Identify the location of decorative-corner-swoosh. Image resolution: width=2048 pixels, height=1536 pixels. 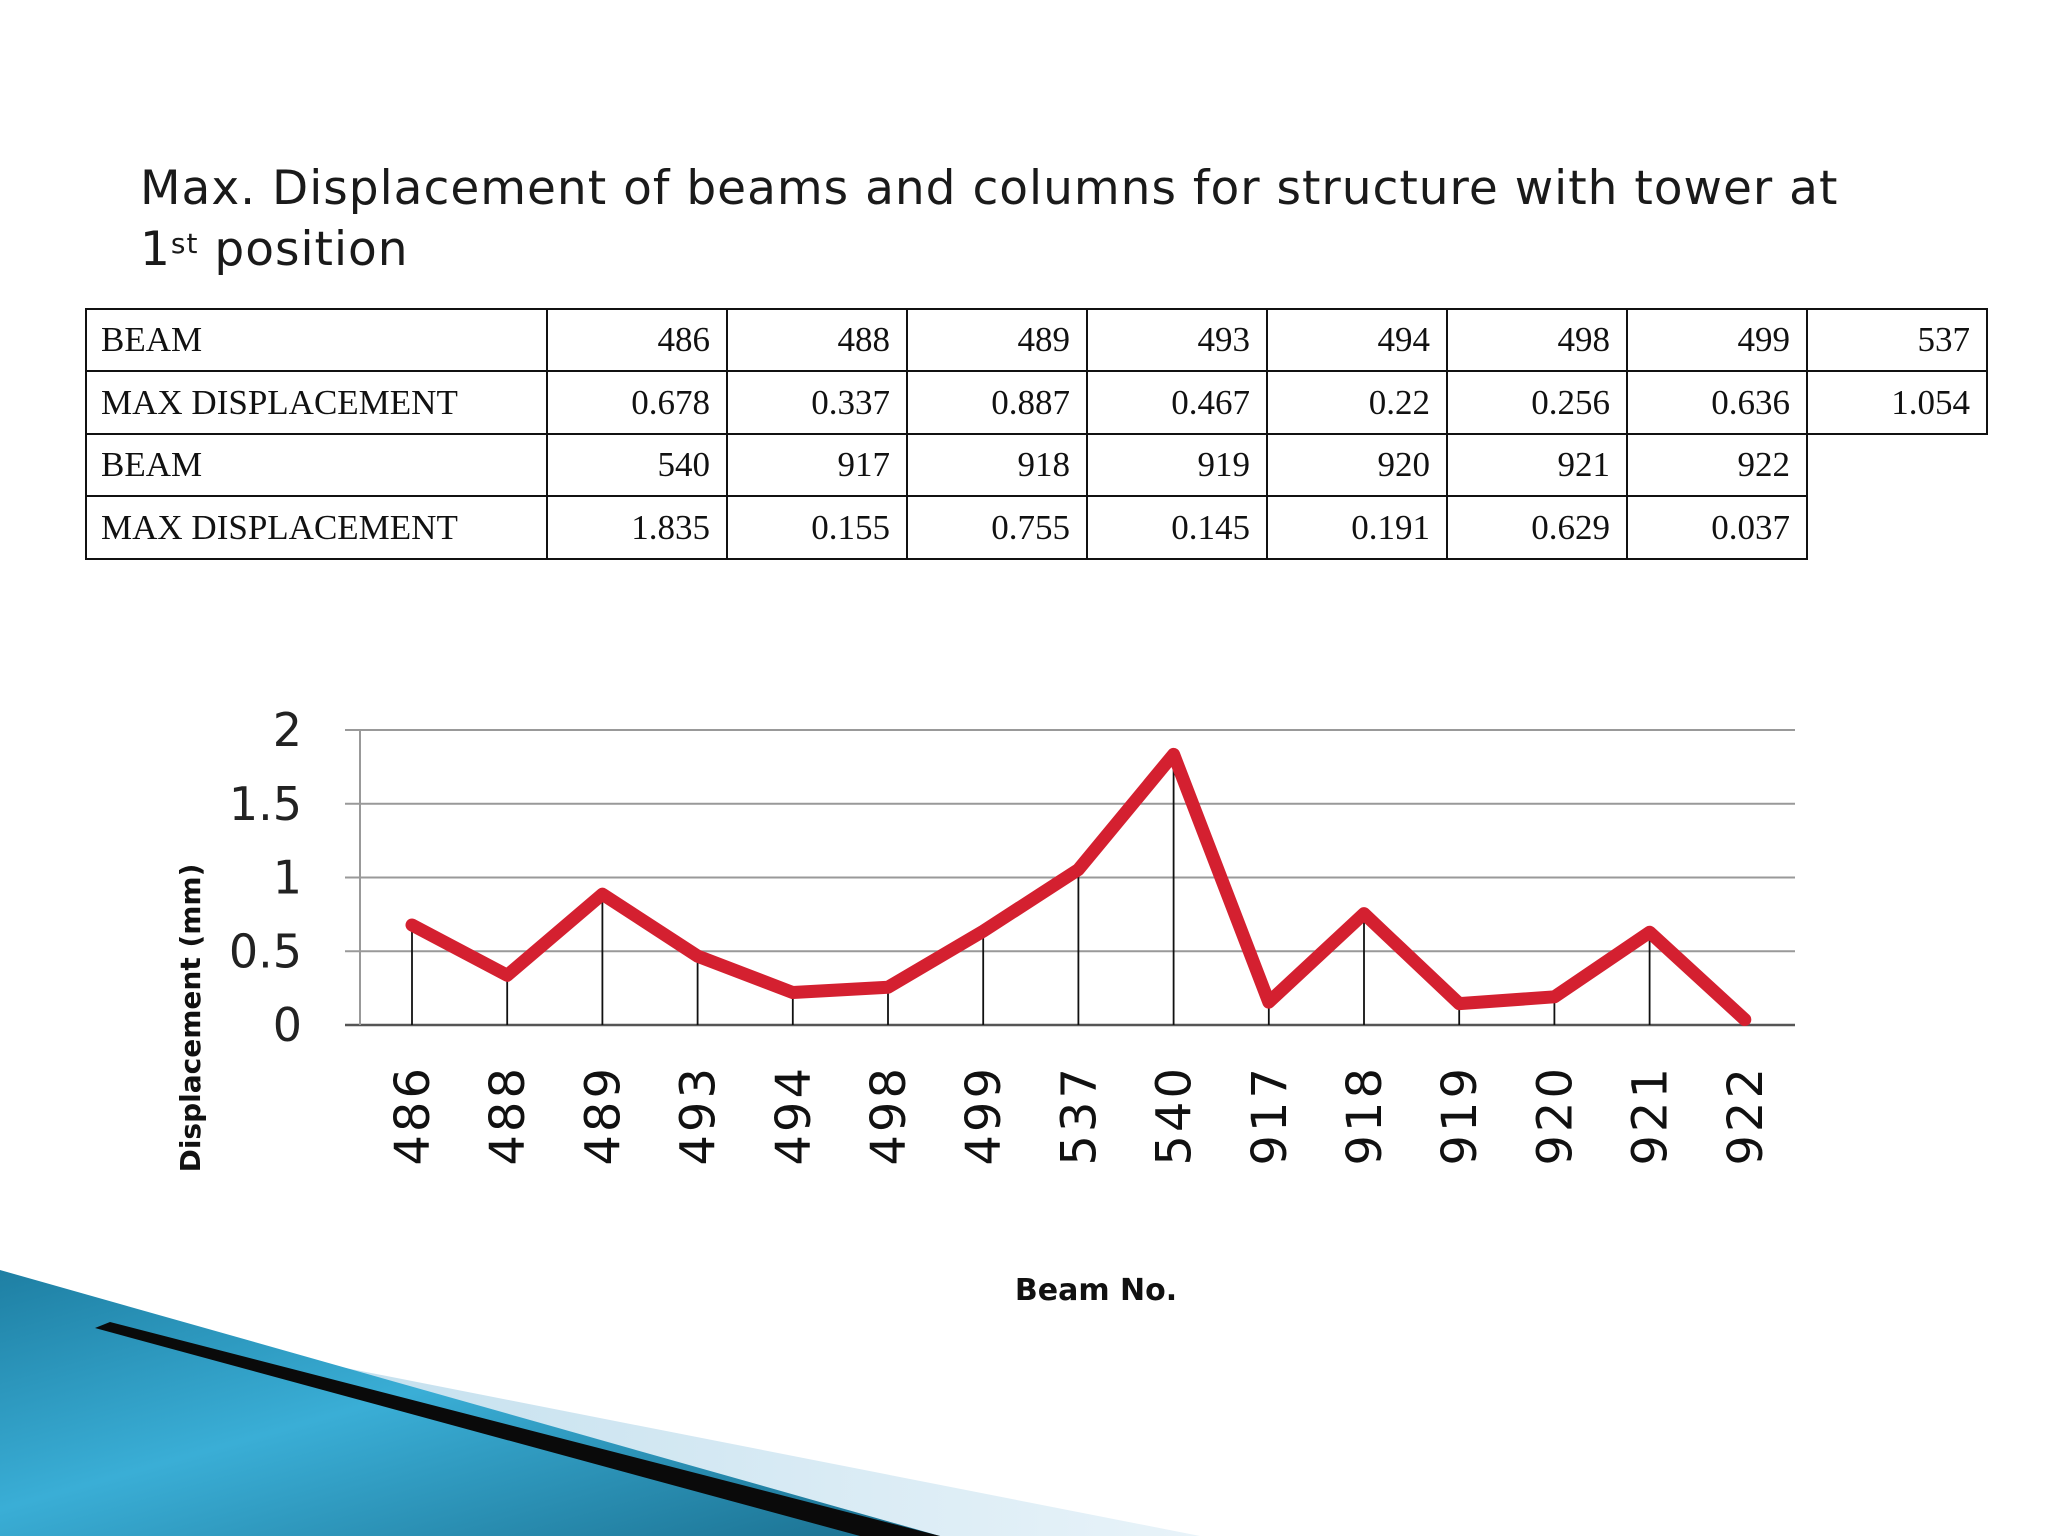
(600, 1403).